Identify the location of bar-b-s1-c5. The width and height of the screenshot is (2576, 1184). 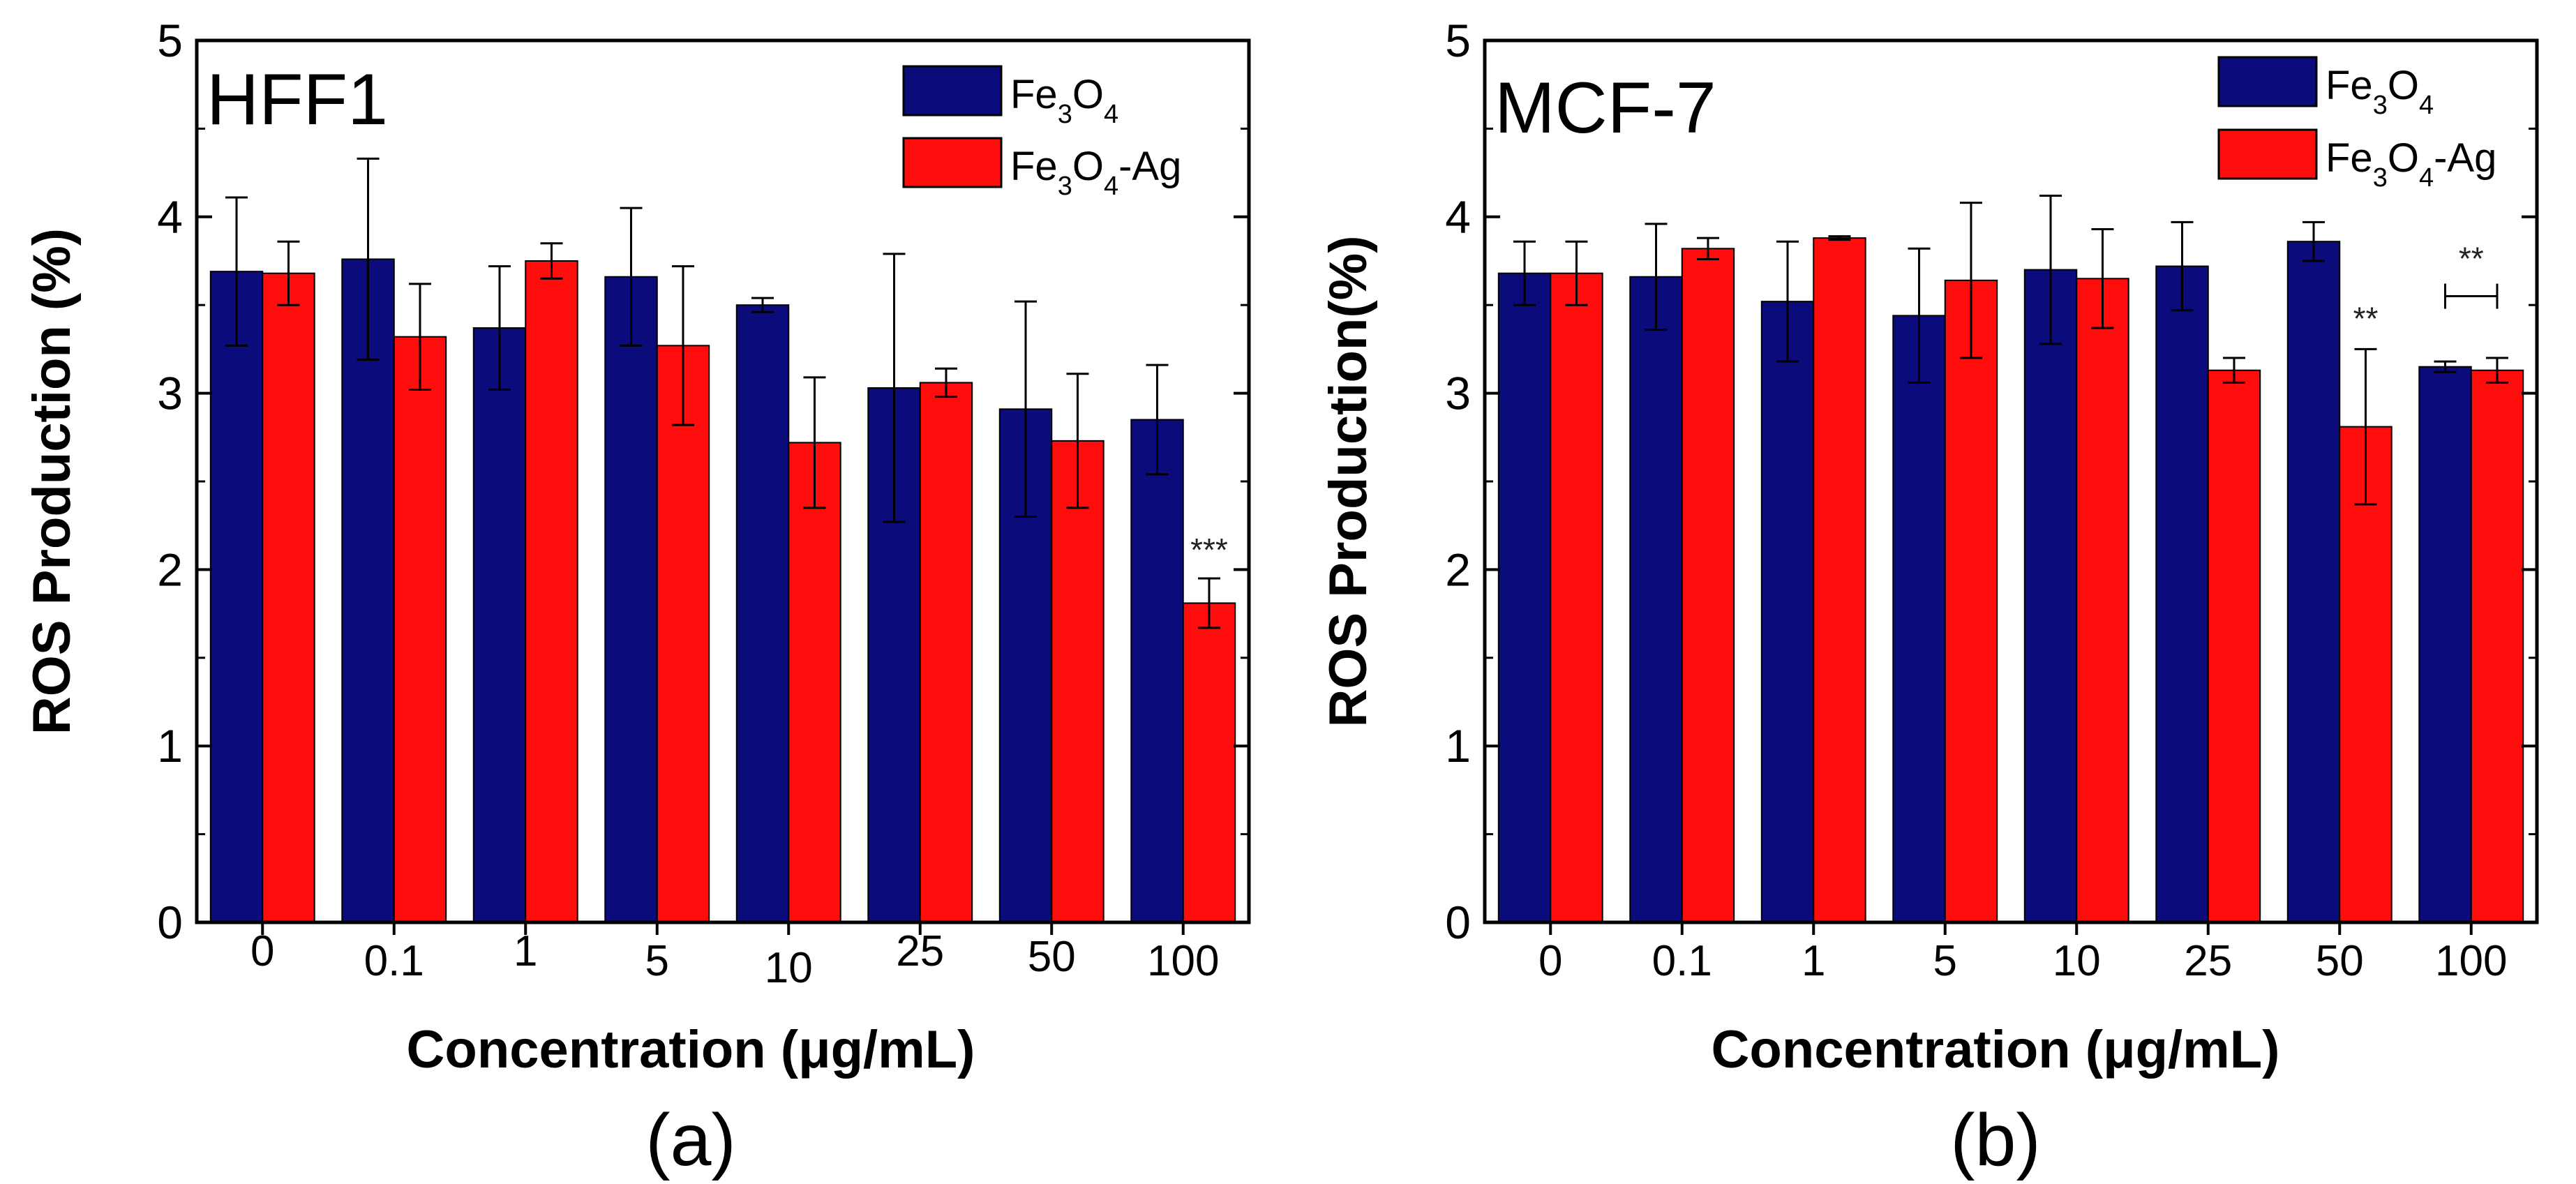
(2234, 646).